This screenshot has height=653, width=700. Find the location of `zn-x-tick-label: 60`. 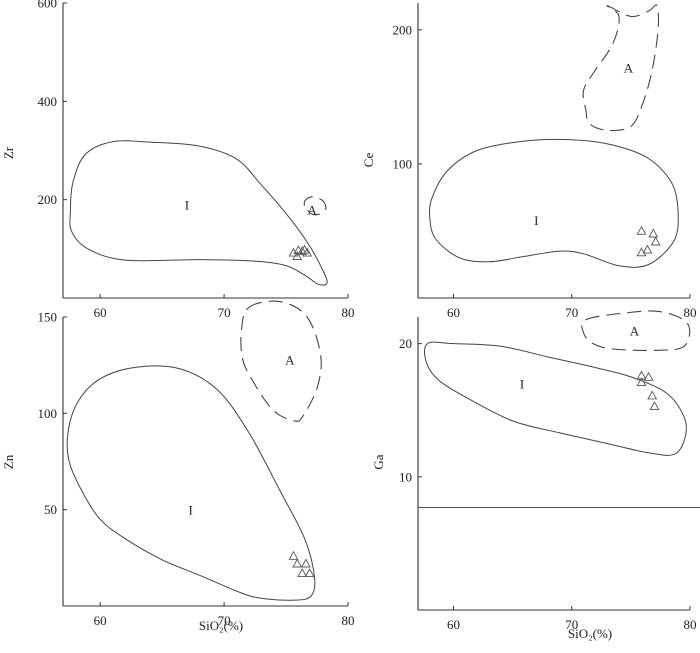

zn-x-tick-label: 60 is located at coordinates (100, 620).